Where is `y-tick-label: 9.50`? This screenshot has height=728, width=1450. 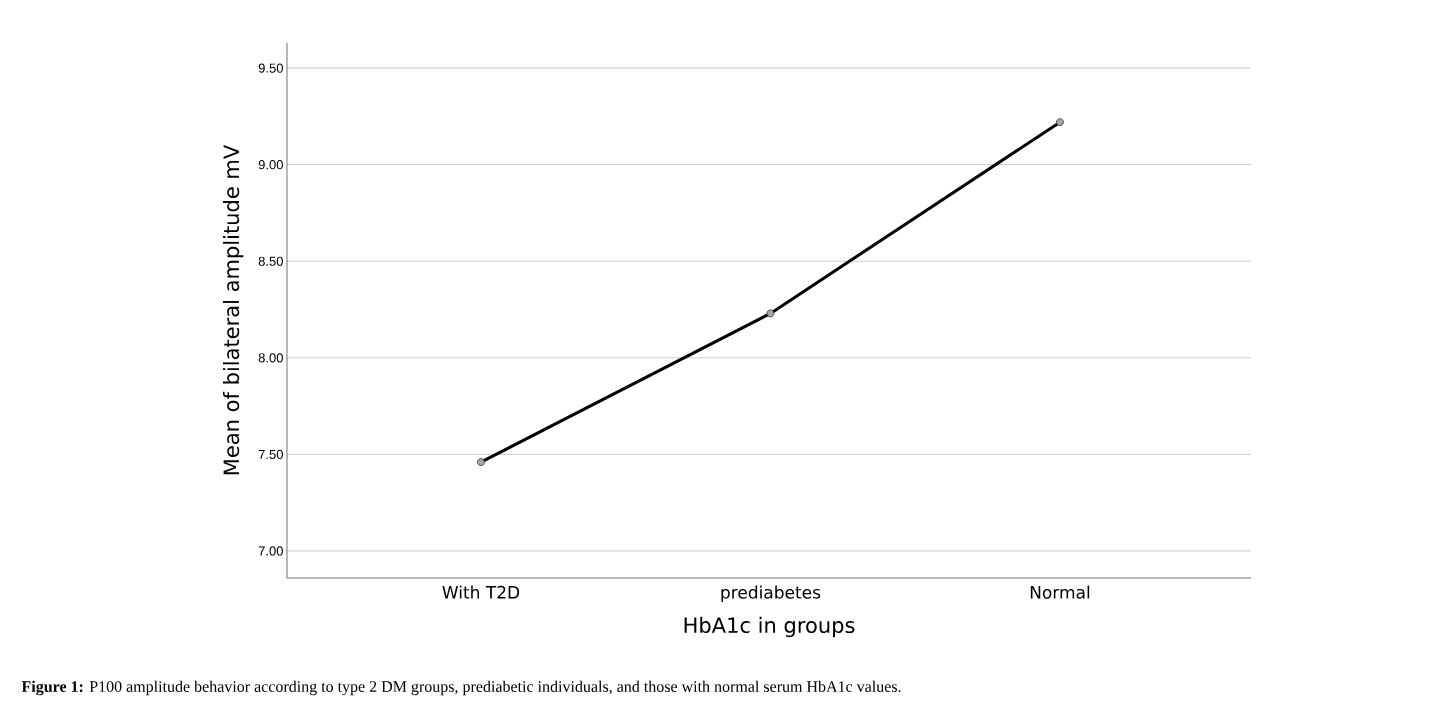
y-tick-label: 9.50 is located at coordinates (270, 68).